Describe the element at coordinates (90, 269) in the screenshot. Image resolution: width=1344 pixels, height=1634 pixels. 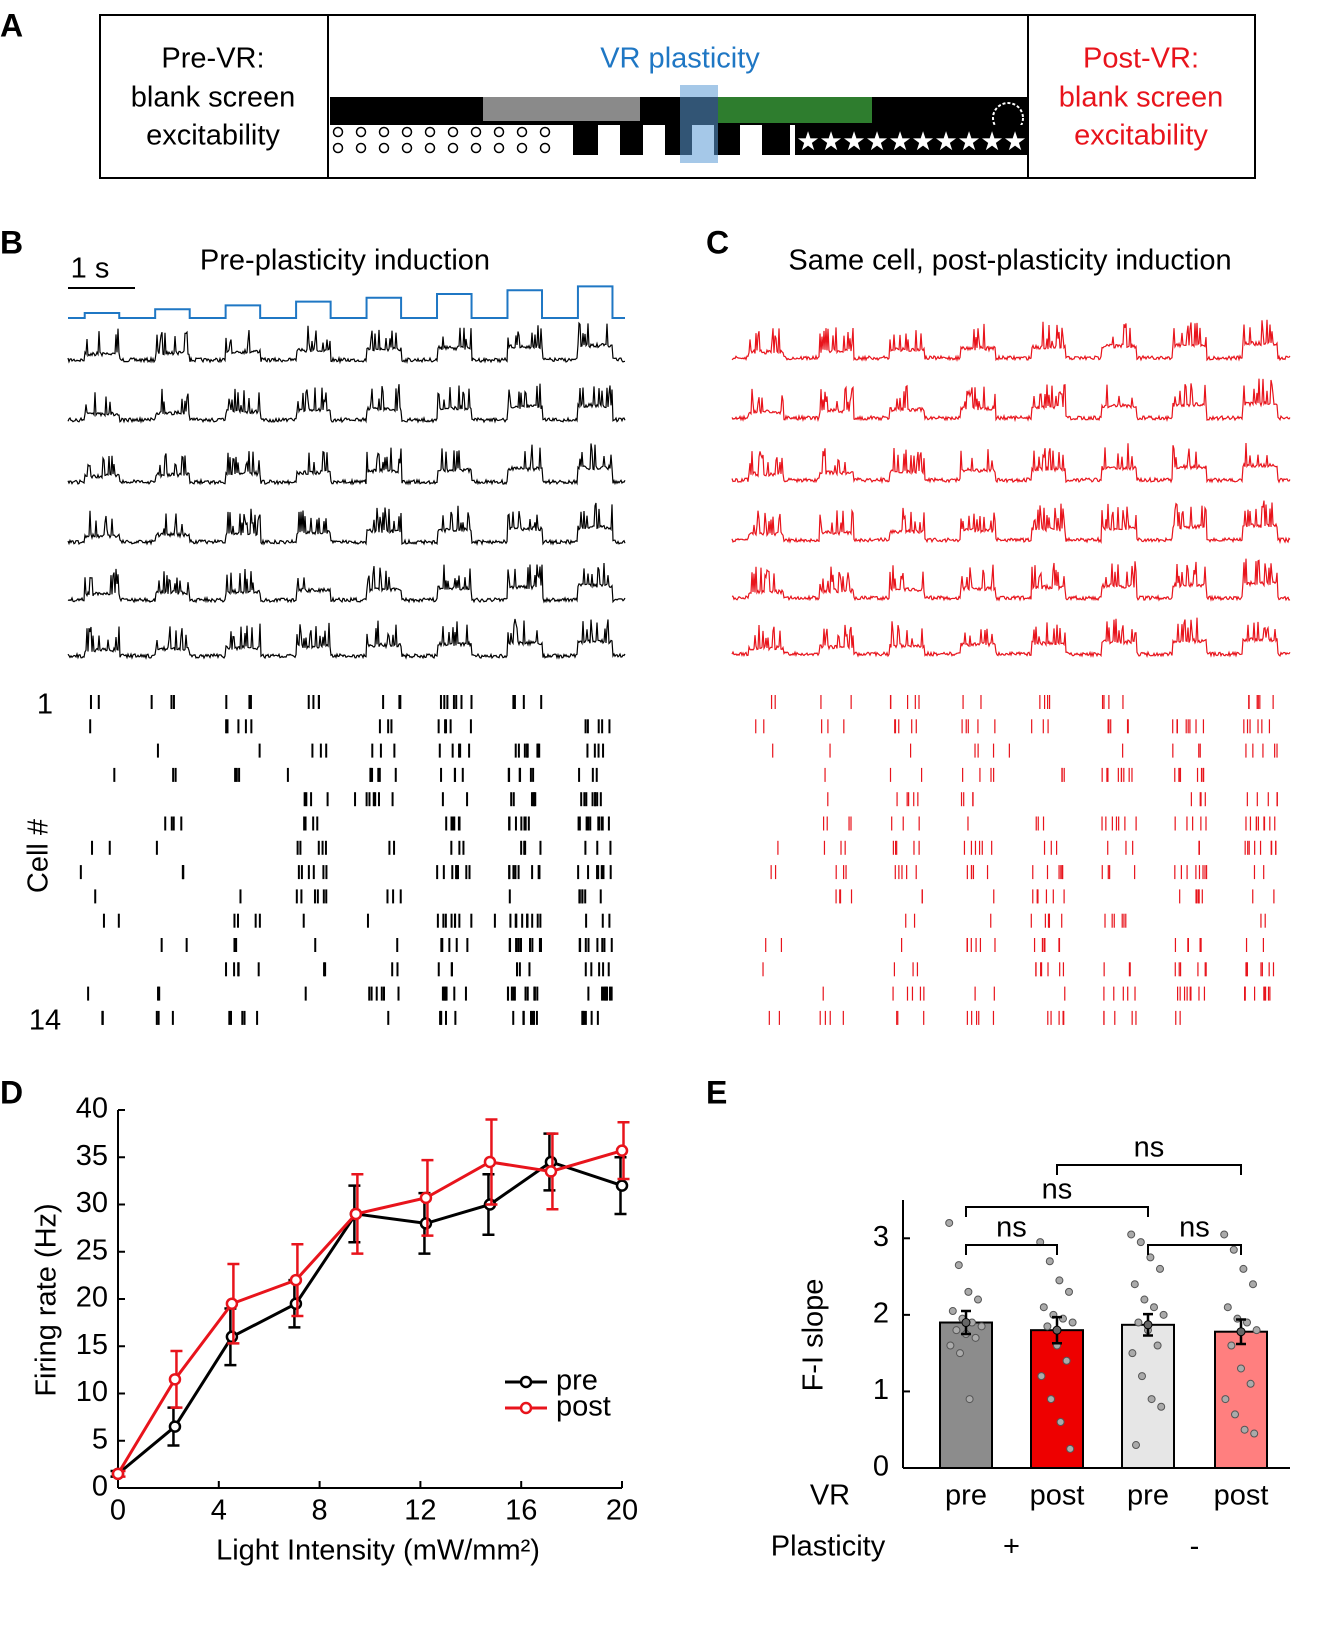
I see `scale-label: 1 s` at that location.